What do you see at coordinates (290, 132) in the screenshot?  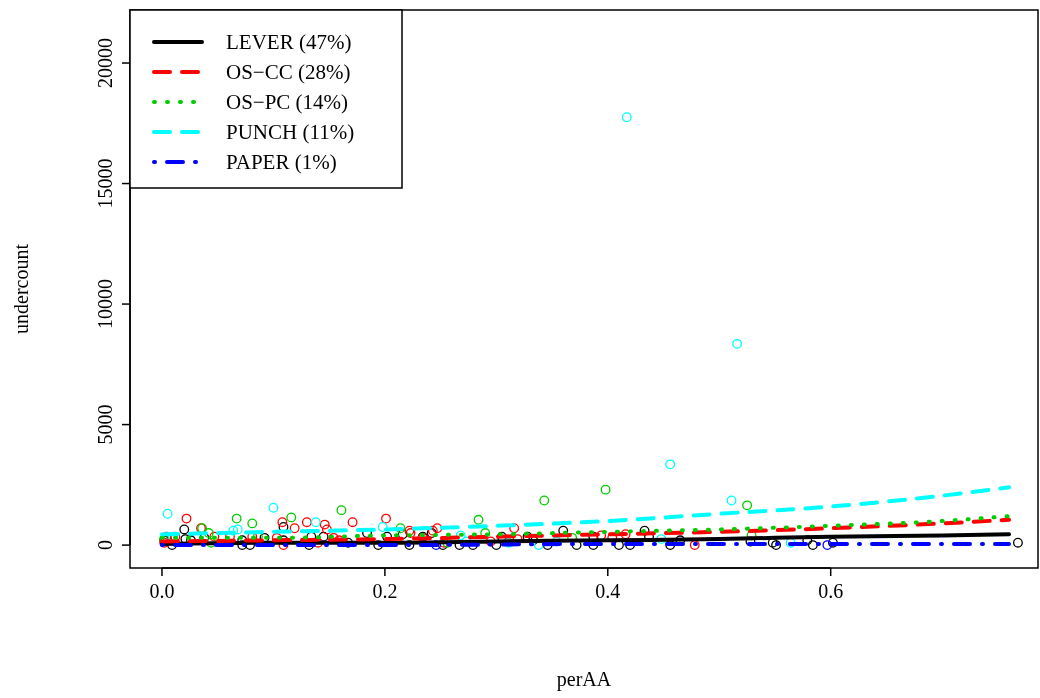 I see `legend-label: PUNCH (11%)` at bounding box center [290, 132].